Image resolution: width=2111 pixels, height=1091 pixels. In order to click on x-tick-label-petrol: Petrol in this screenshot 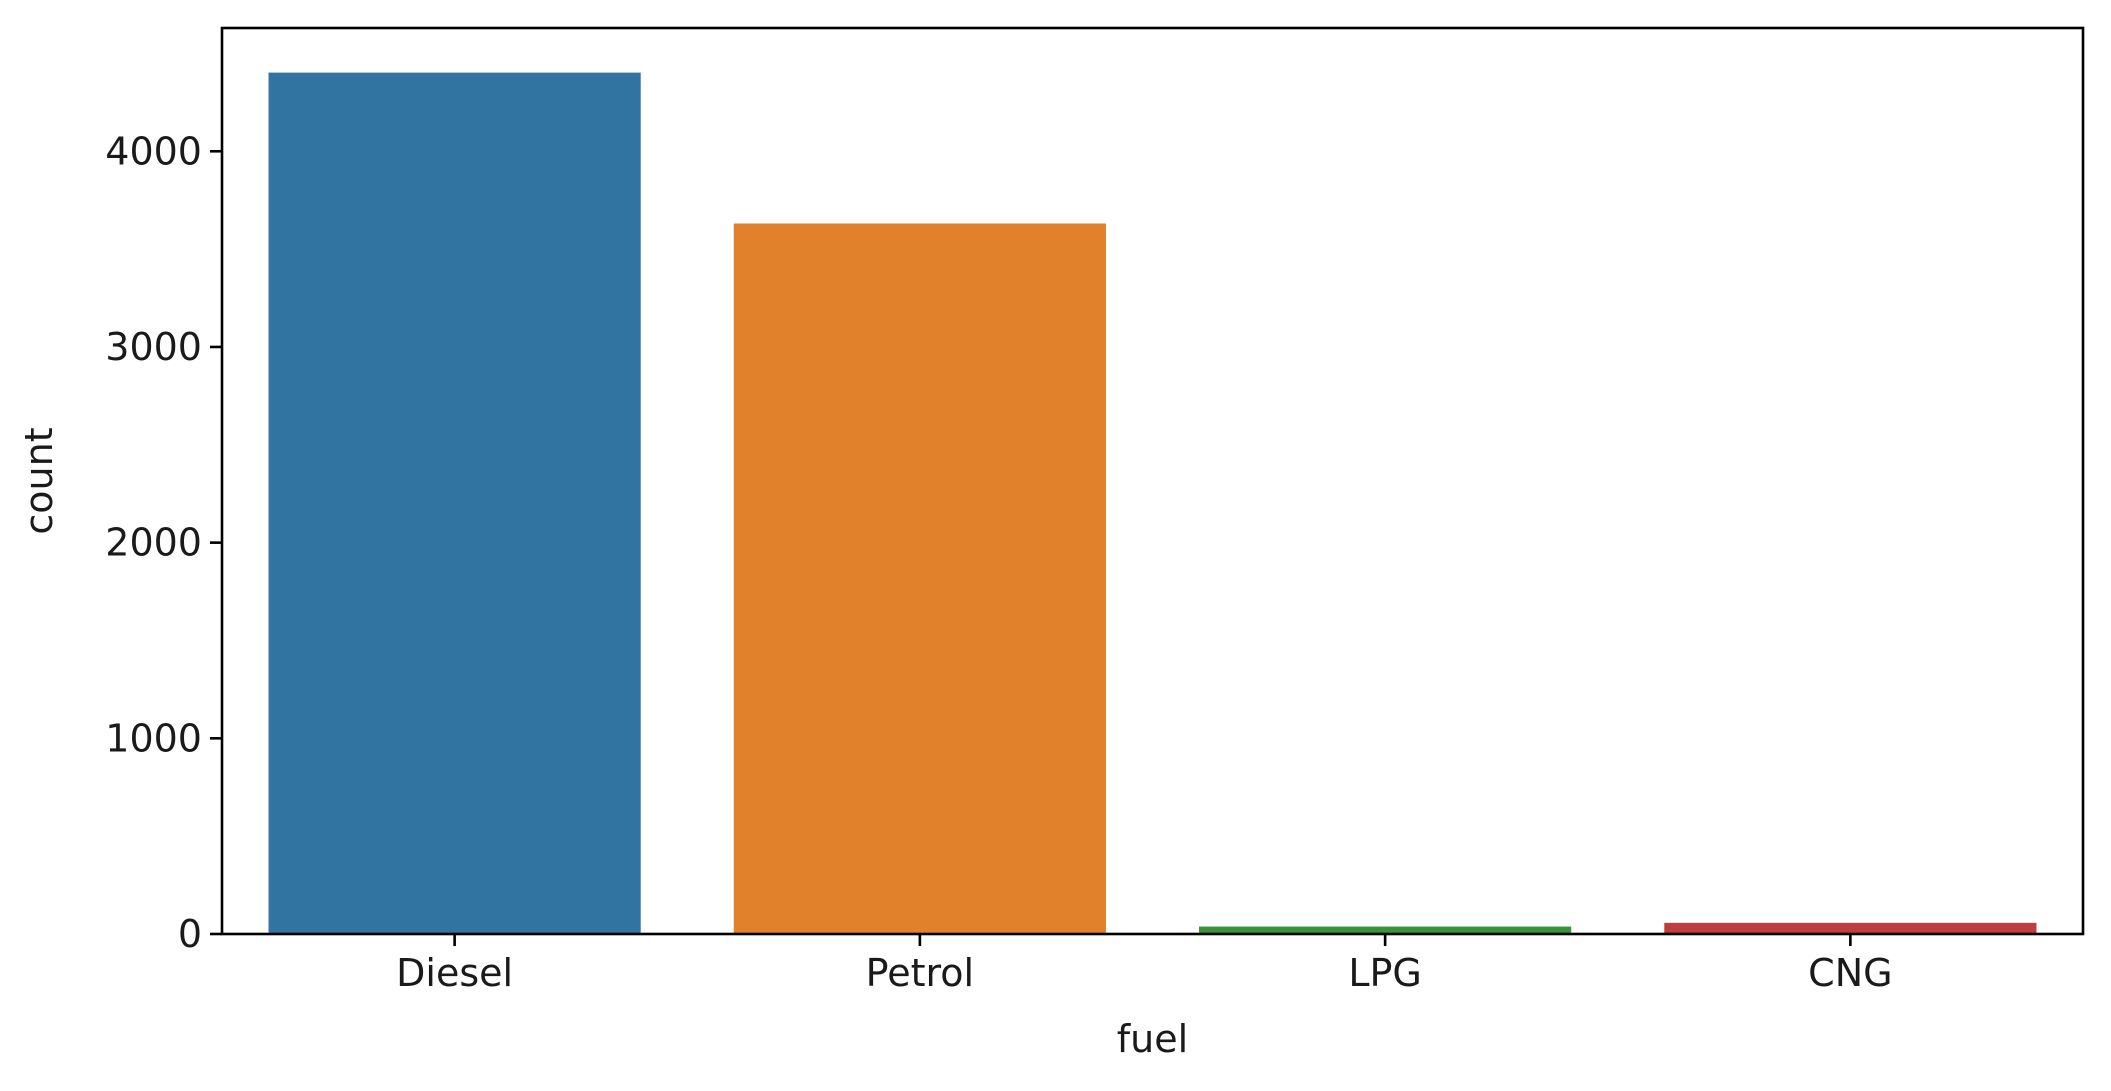, I will do `click(920, 973)`.